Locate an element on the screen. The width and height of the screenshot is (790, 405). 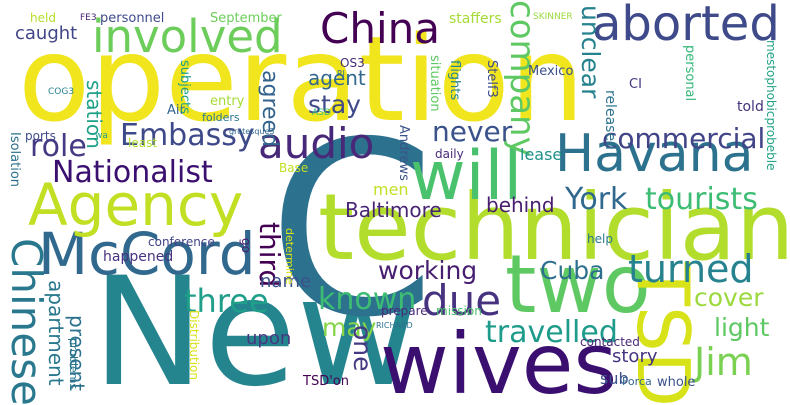
word-mission: mission is located at coordinates (459, 311).